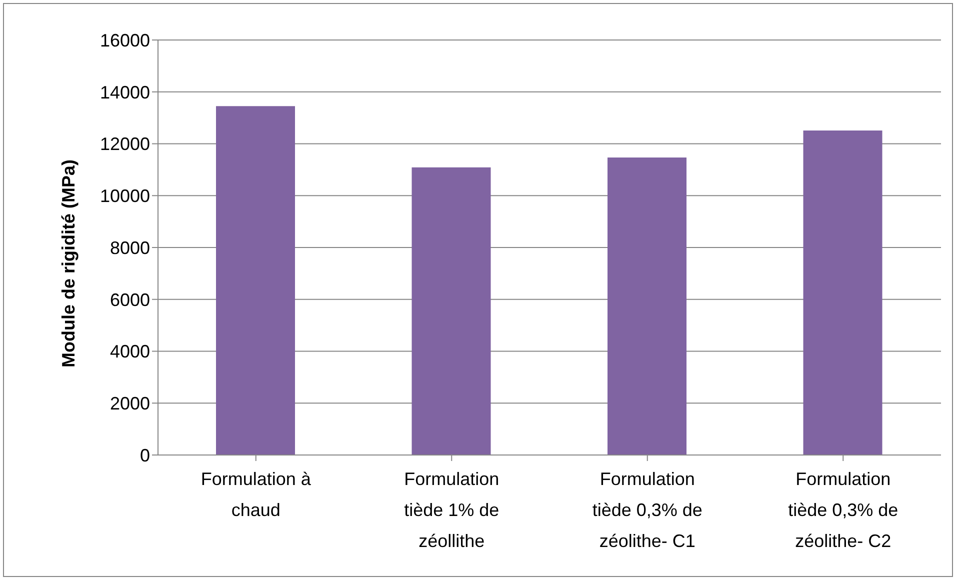  What do you see at coordinates (256, 494) in the screenshot?
I see `x-tick-label: Formulation à chaud` at bounding box center [256, 494].